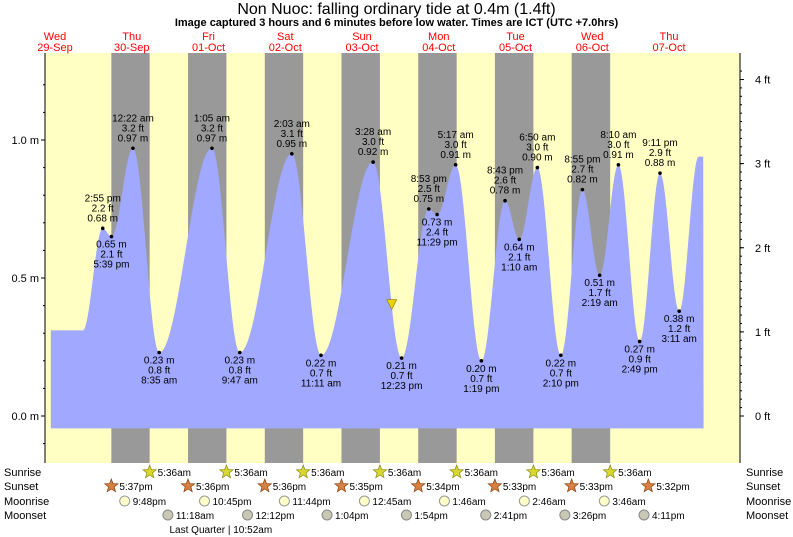 The width and height of the screenshot is (793, 537). Describe the element at coordinates (442, 487) in the screenshot. I see `sunset-time: 5:34pm` at that location.